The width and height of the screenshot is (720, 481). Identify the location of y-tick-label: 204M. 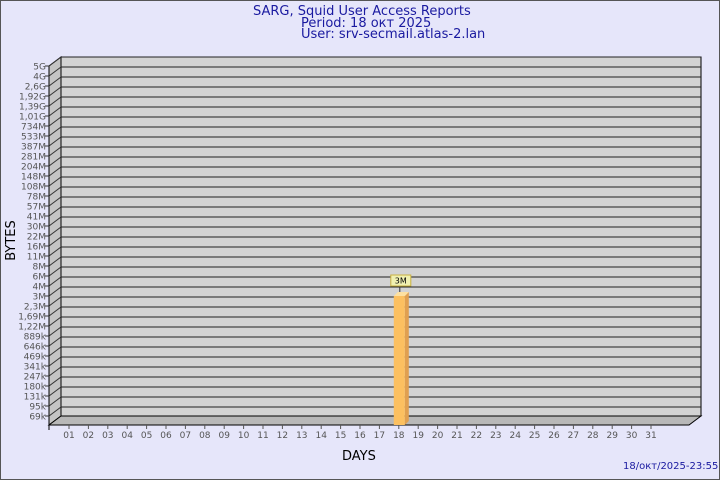
(33, 168).